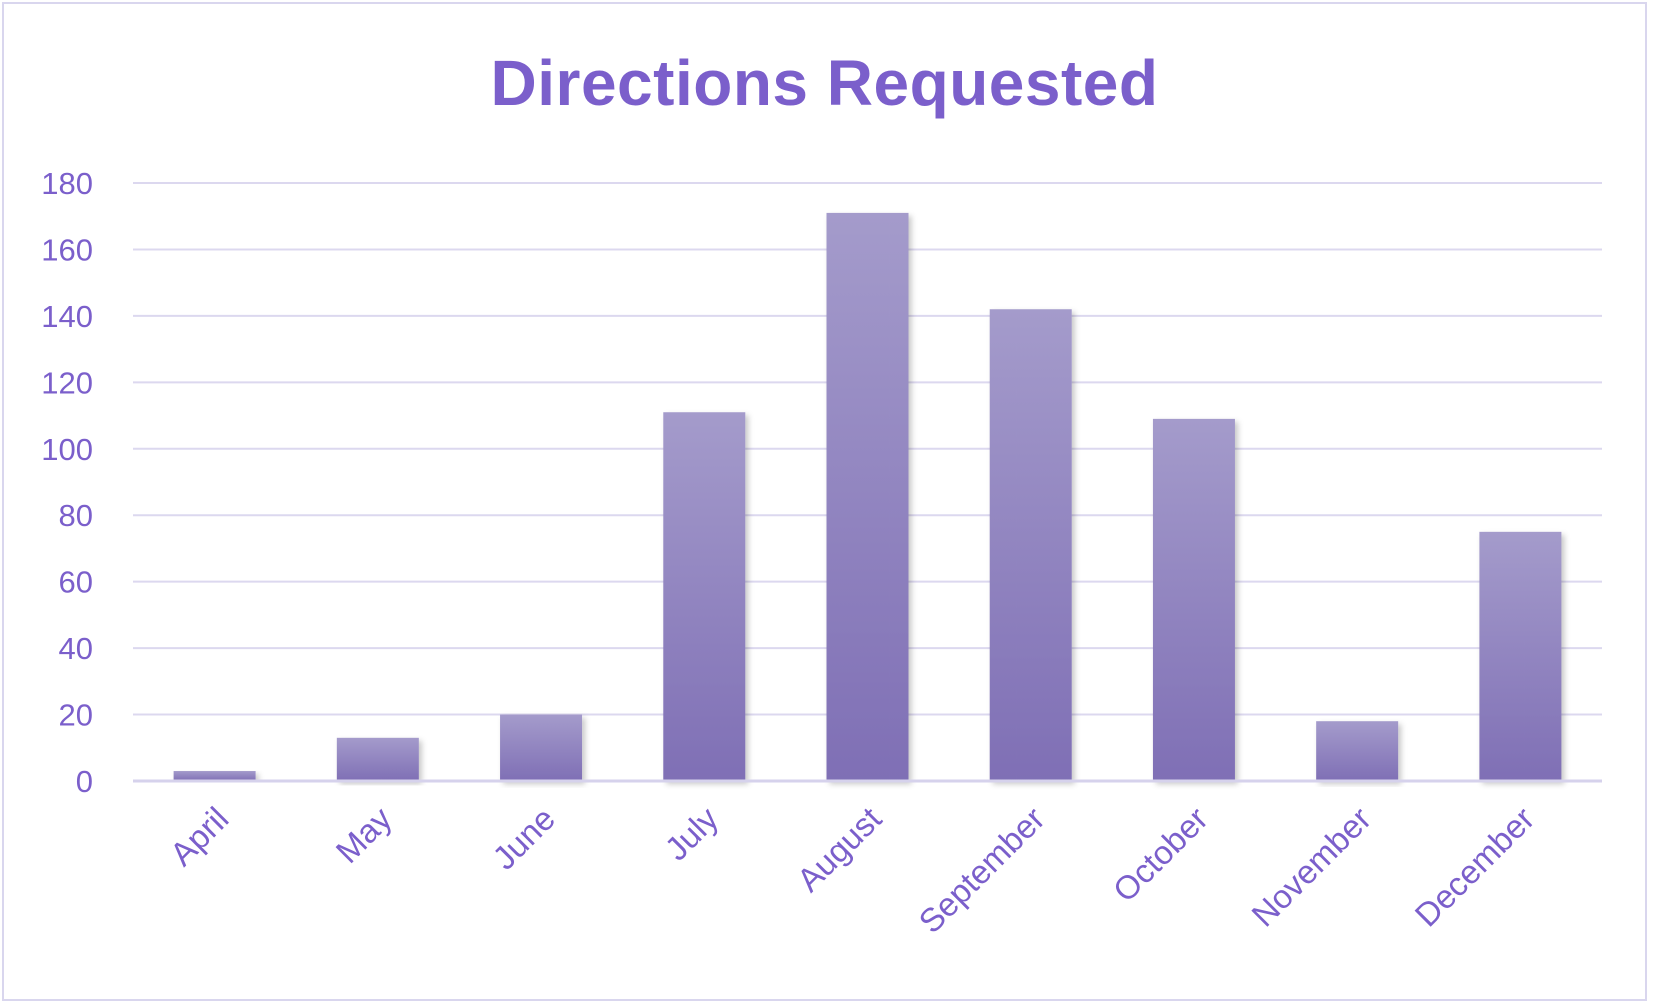  I want to click on y-tick-label: 100, so click(67, 449).